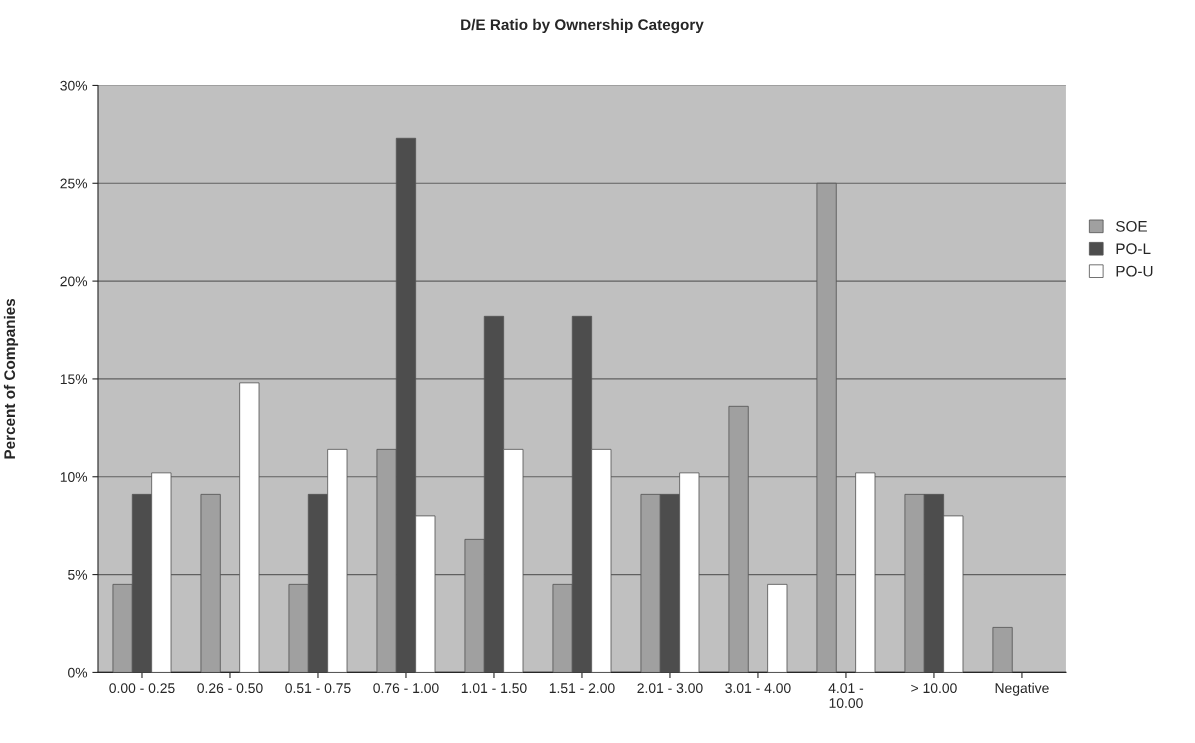 This screenshot has height=743, width=1195. Describe the element at coordinates (934, 688) in the screenshot. I see `x-tick-label: > 10.00` at that location.